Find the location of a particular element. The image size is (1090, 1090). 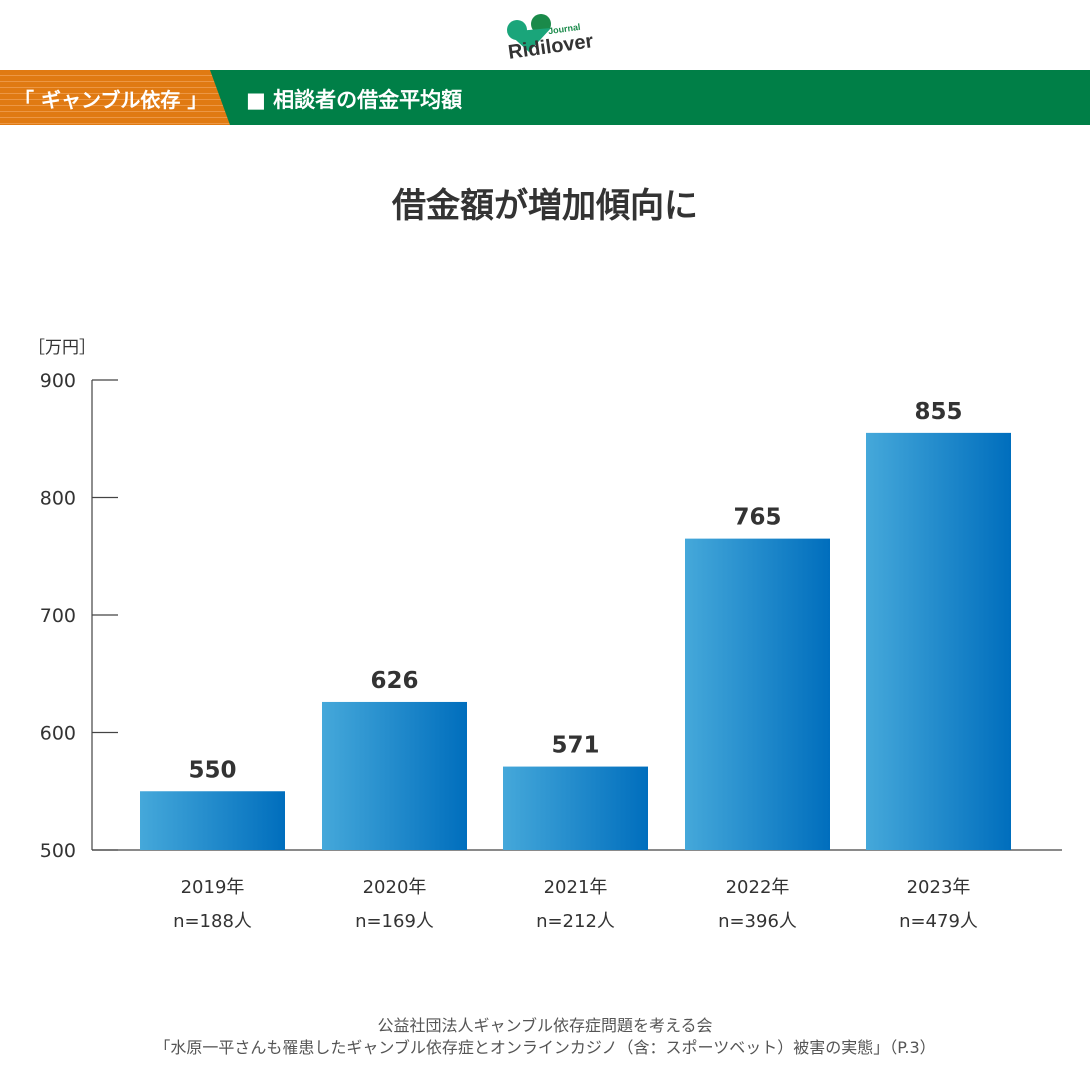

sample-size-label: n=212人 is located at coordinates (575, 921).